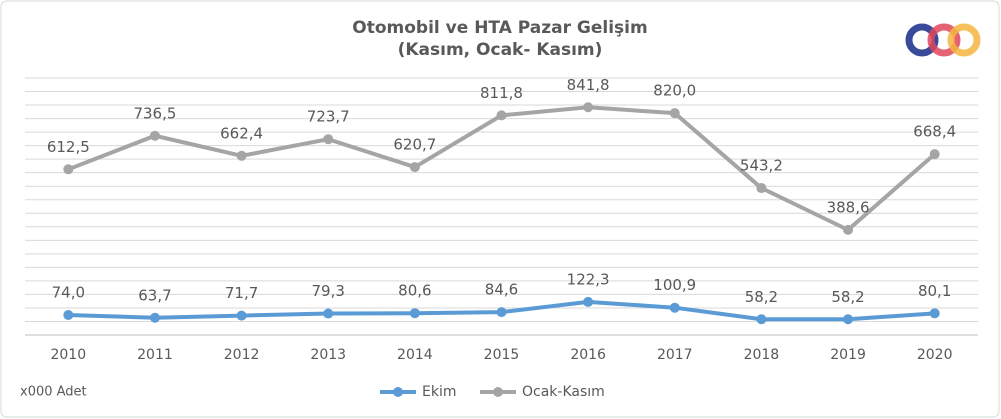 This screenshot has height=419, width=1001. I want to click on x-tick-label: 2013, so click(328, 355).